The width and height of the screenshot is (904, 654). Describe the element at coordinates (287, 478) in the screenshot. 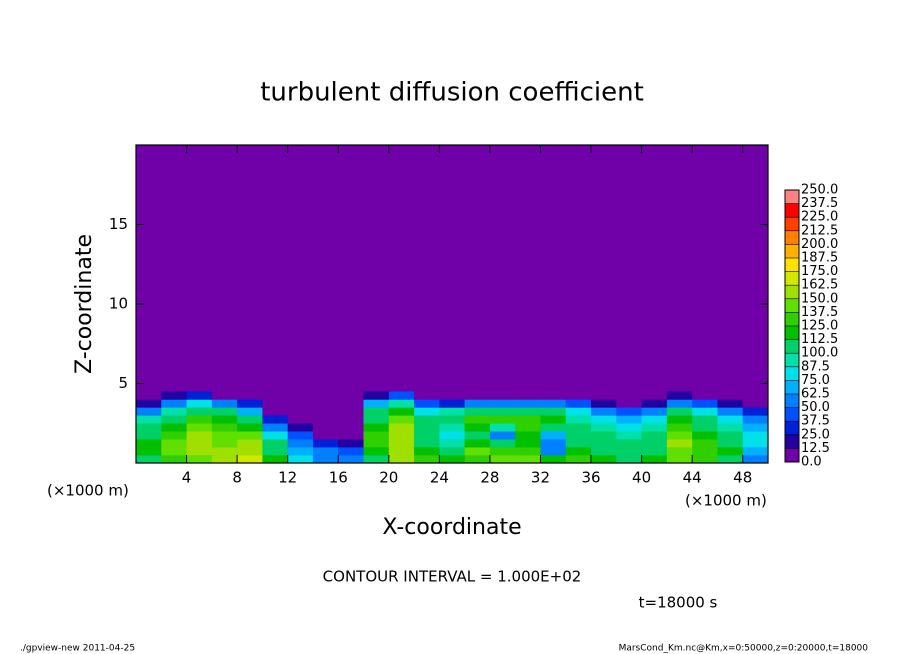

I see `x-tick-label: 12` at that location.